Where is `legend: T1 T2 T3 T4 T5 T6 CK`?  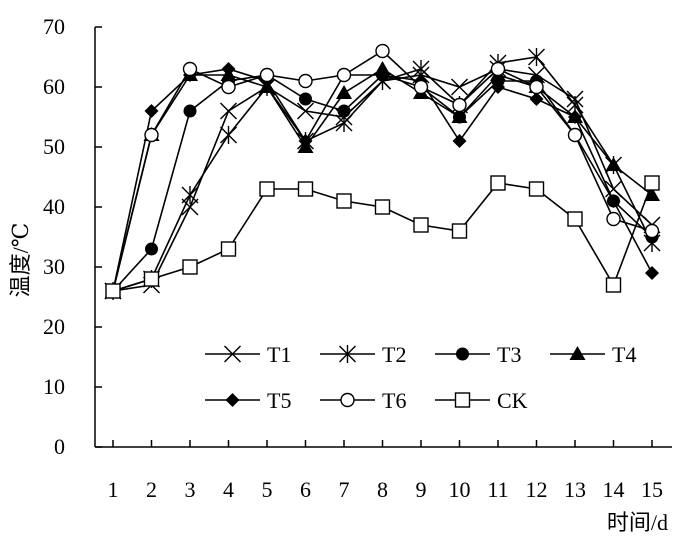 legend: T1 T2 T3 T4 T5 T6 CK is located at coordinates (420, 377).